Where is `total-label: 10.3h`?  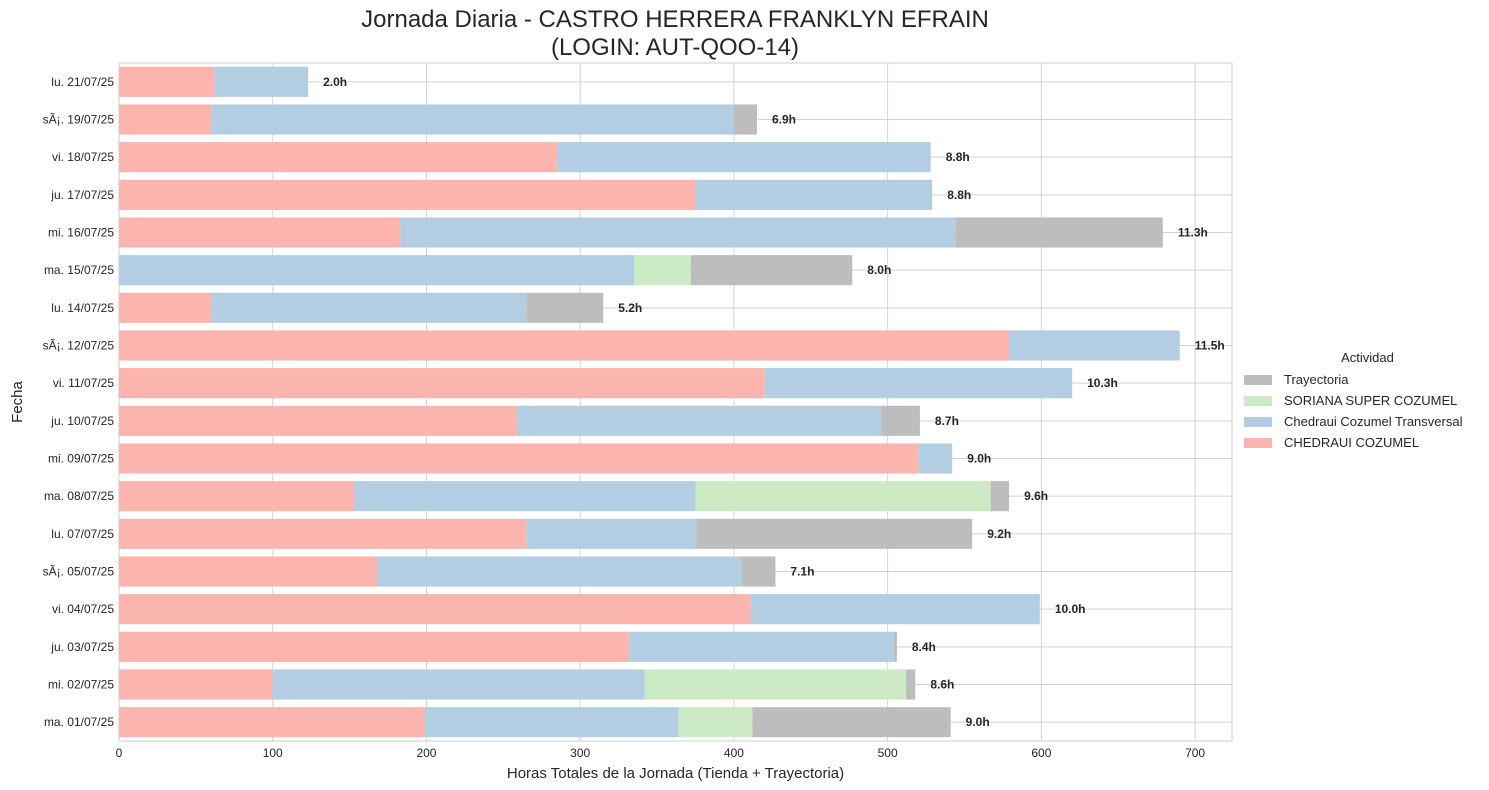
total-label: 10.3h is located at coordinates (1102, 383).